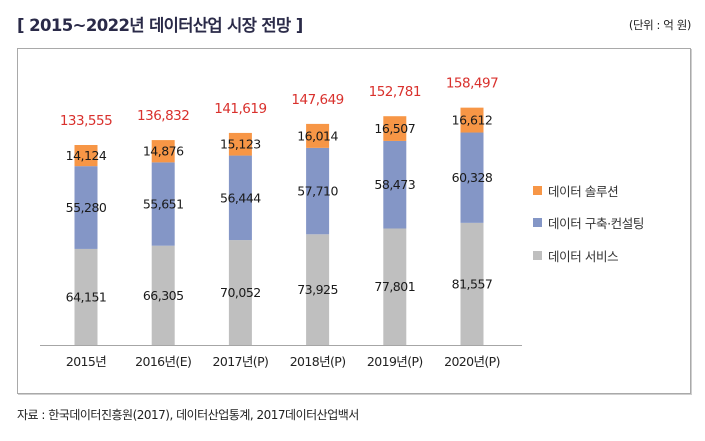 The height and width of the screenshot is (441, 705). I want to click on chart-title: [ 2015~2022년 데이터산업 시장 전망 ], so click(160, 25).